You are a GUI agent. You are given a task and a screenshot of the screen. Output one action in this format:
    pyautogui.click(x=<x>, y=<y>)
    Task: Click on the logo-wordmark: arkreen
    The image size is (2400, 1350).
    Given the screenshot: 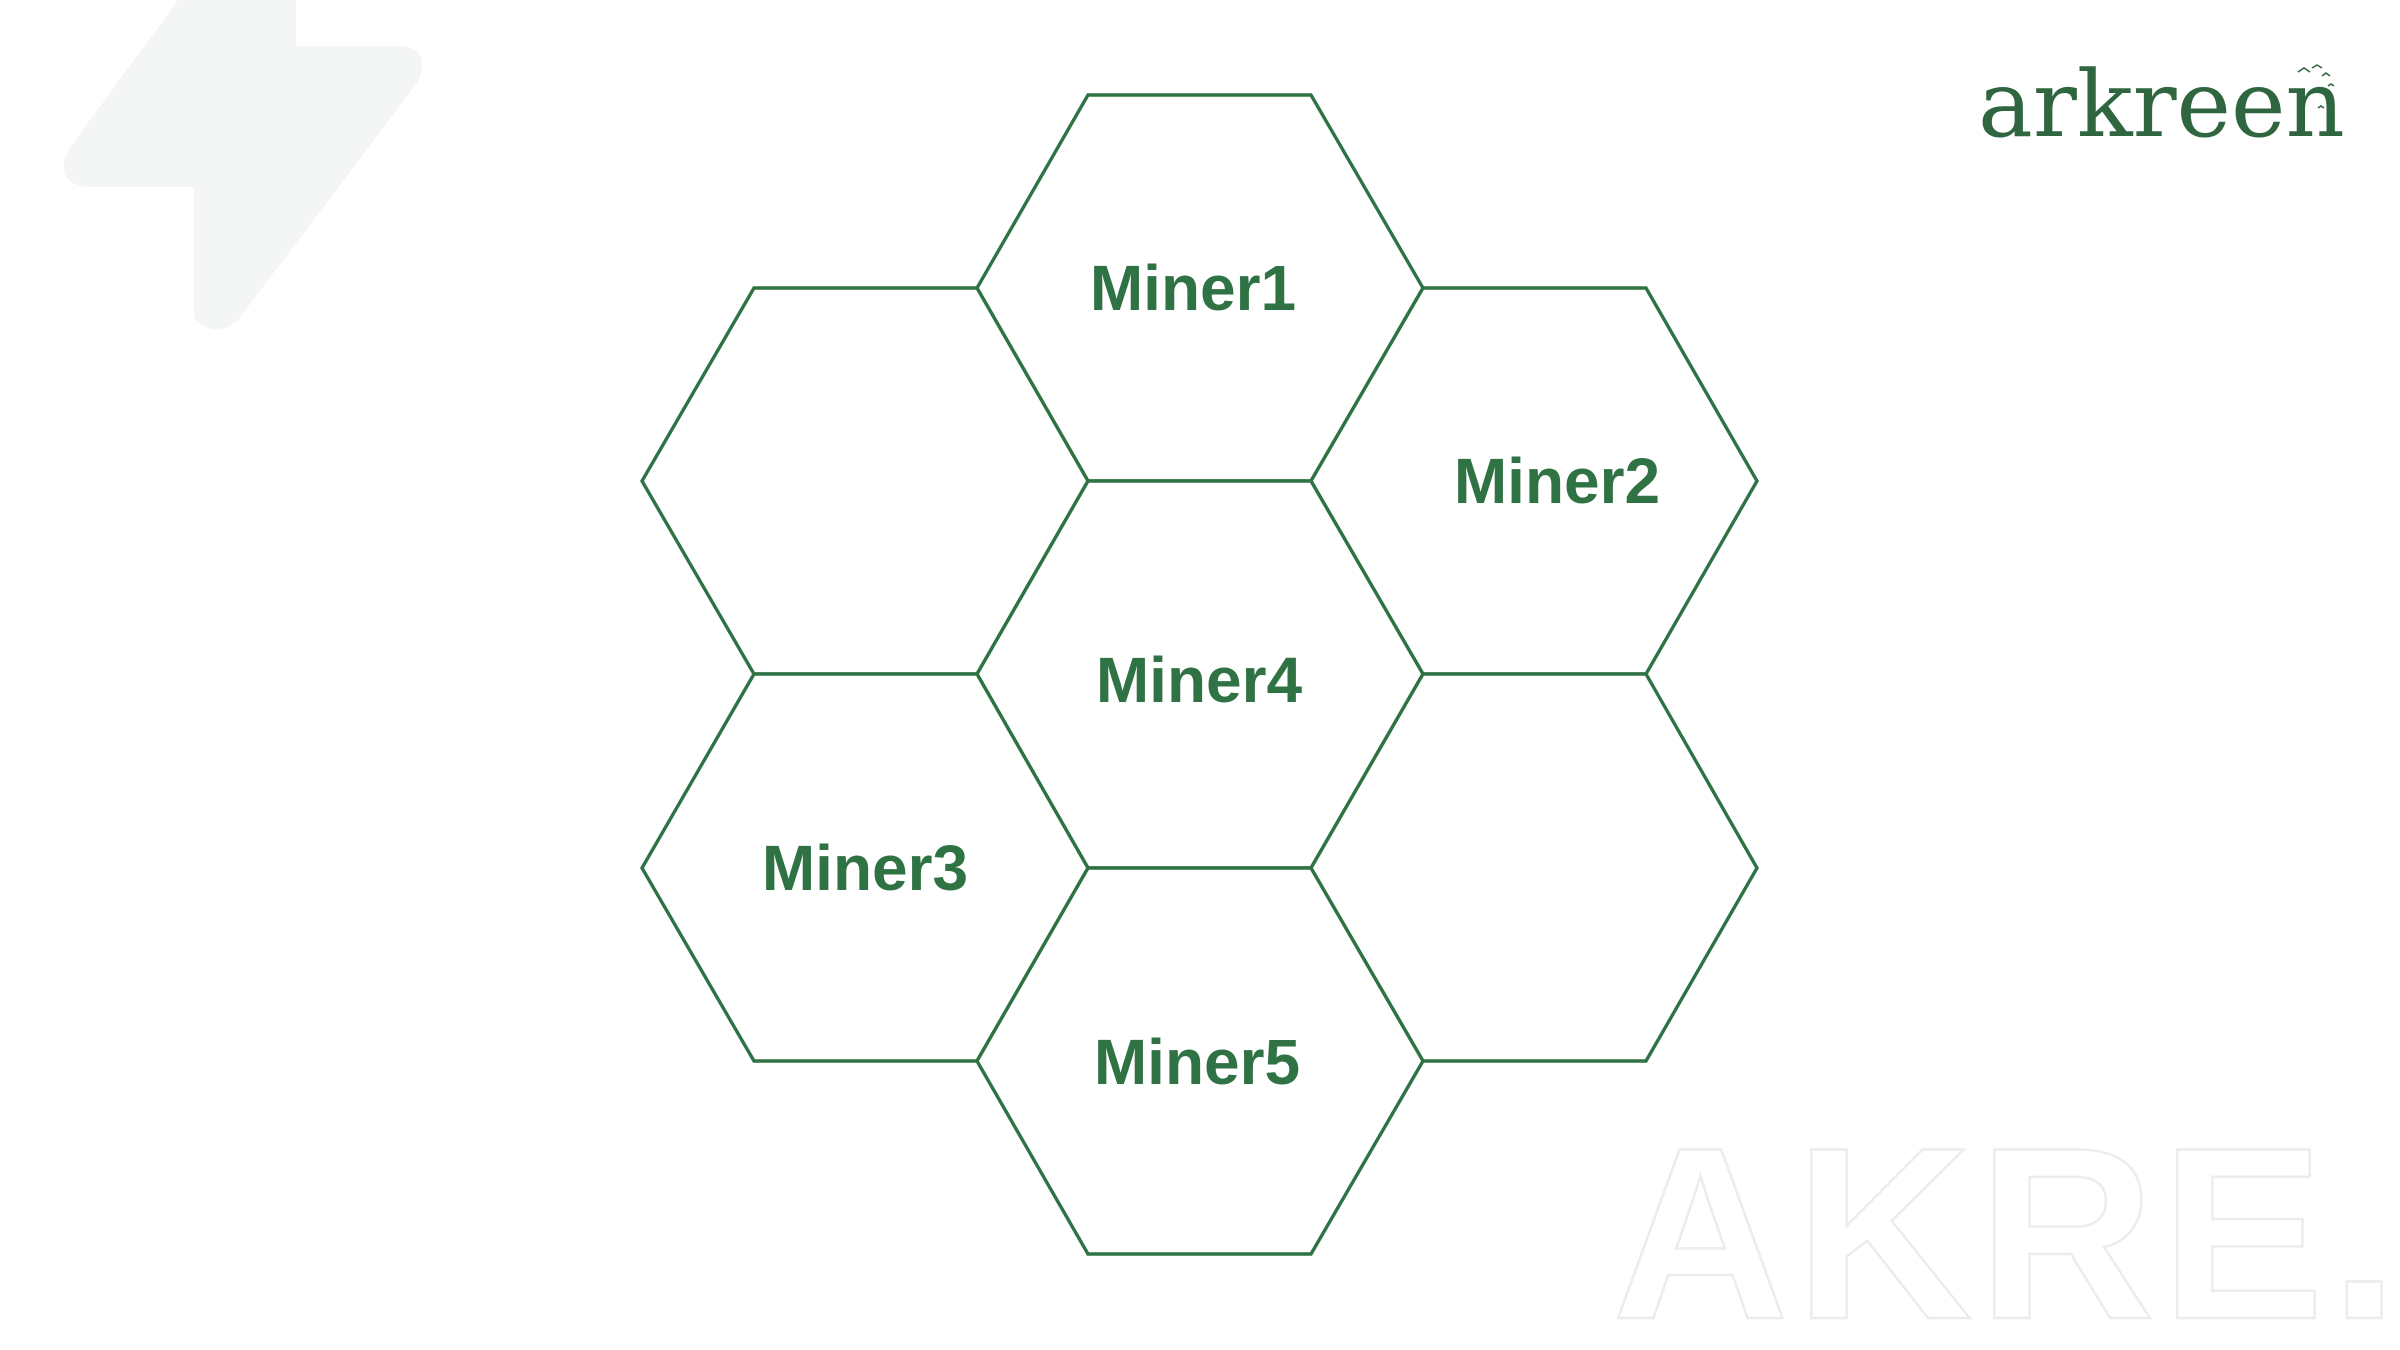 What is the action you would take?
    pyautogui.click(x=2161, y=104)
    